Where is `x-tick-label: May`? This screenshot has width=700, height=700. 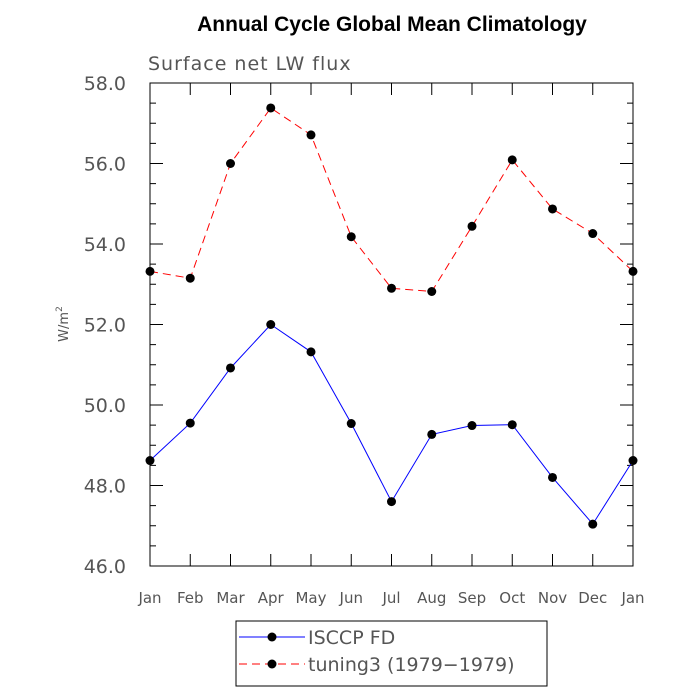
x-tick-label: May is located at coordinates (310, 598).